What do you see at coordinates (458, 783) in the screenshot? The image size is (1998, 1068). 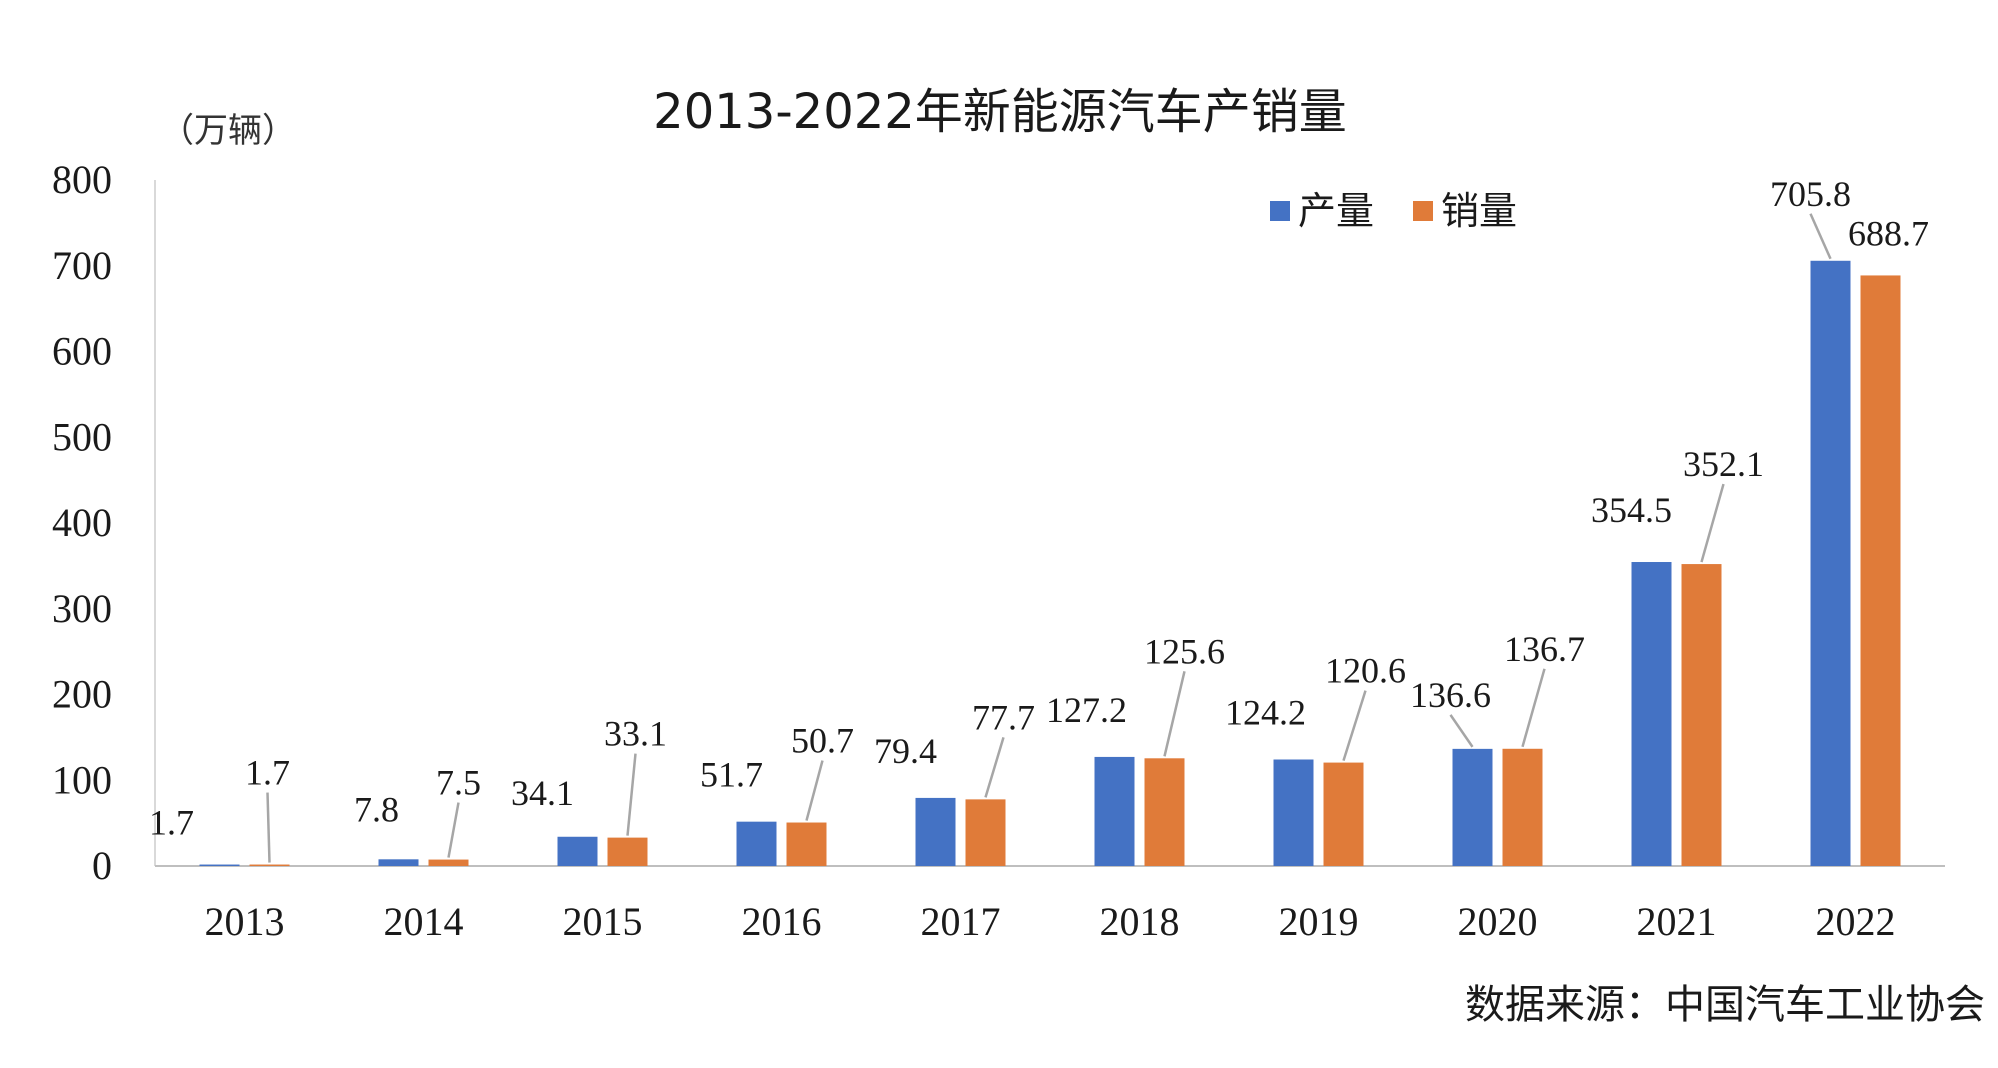 I see `data-label-sales: 7.5` at bounding box center [458, 783].